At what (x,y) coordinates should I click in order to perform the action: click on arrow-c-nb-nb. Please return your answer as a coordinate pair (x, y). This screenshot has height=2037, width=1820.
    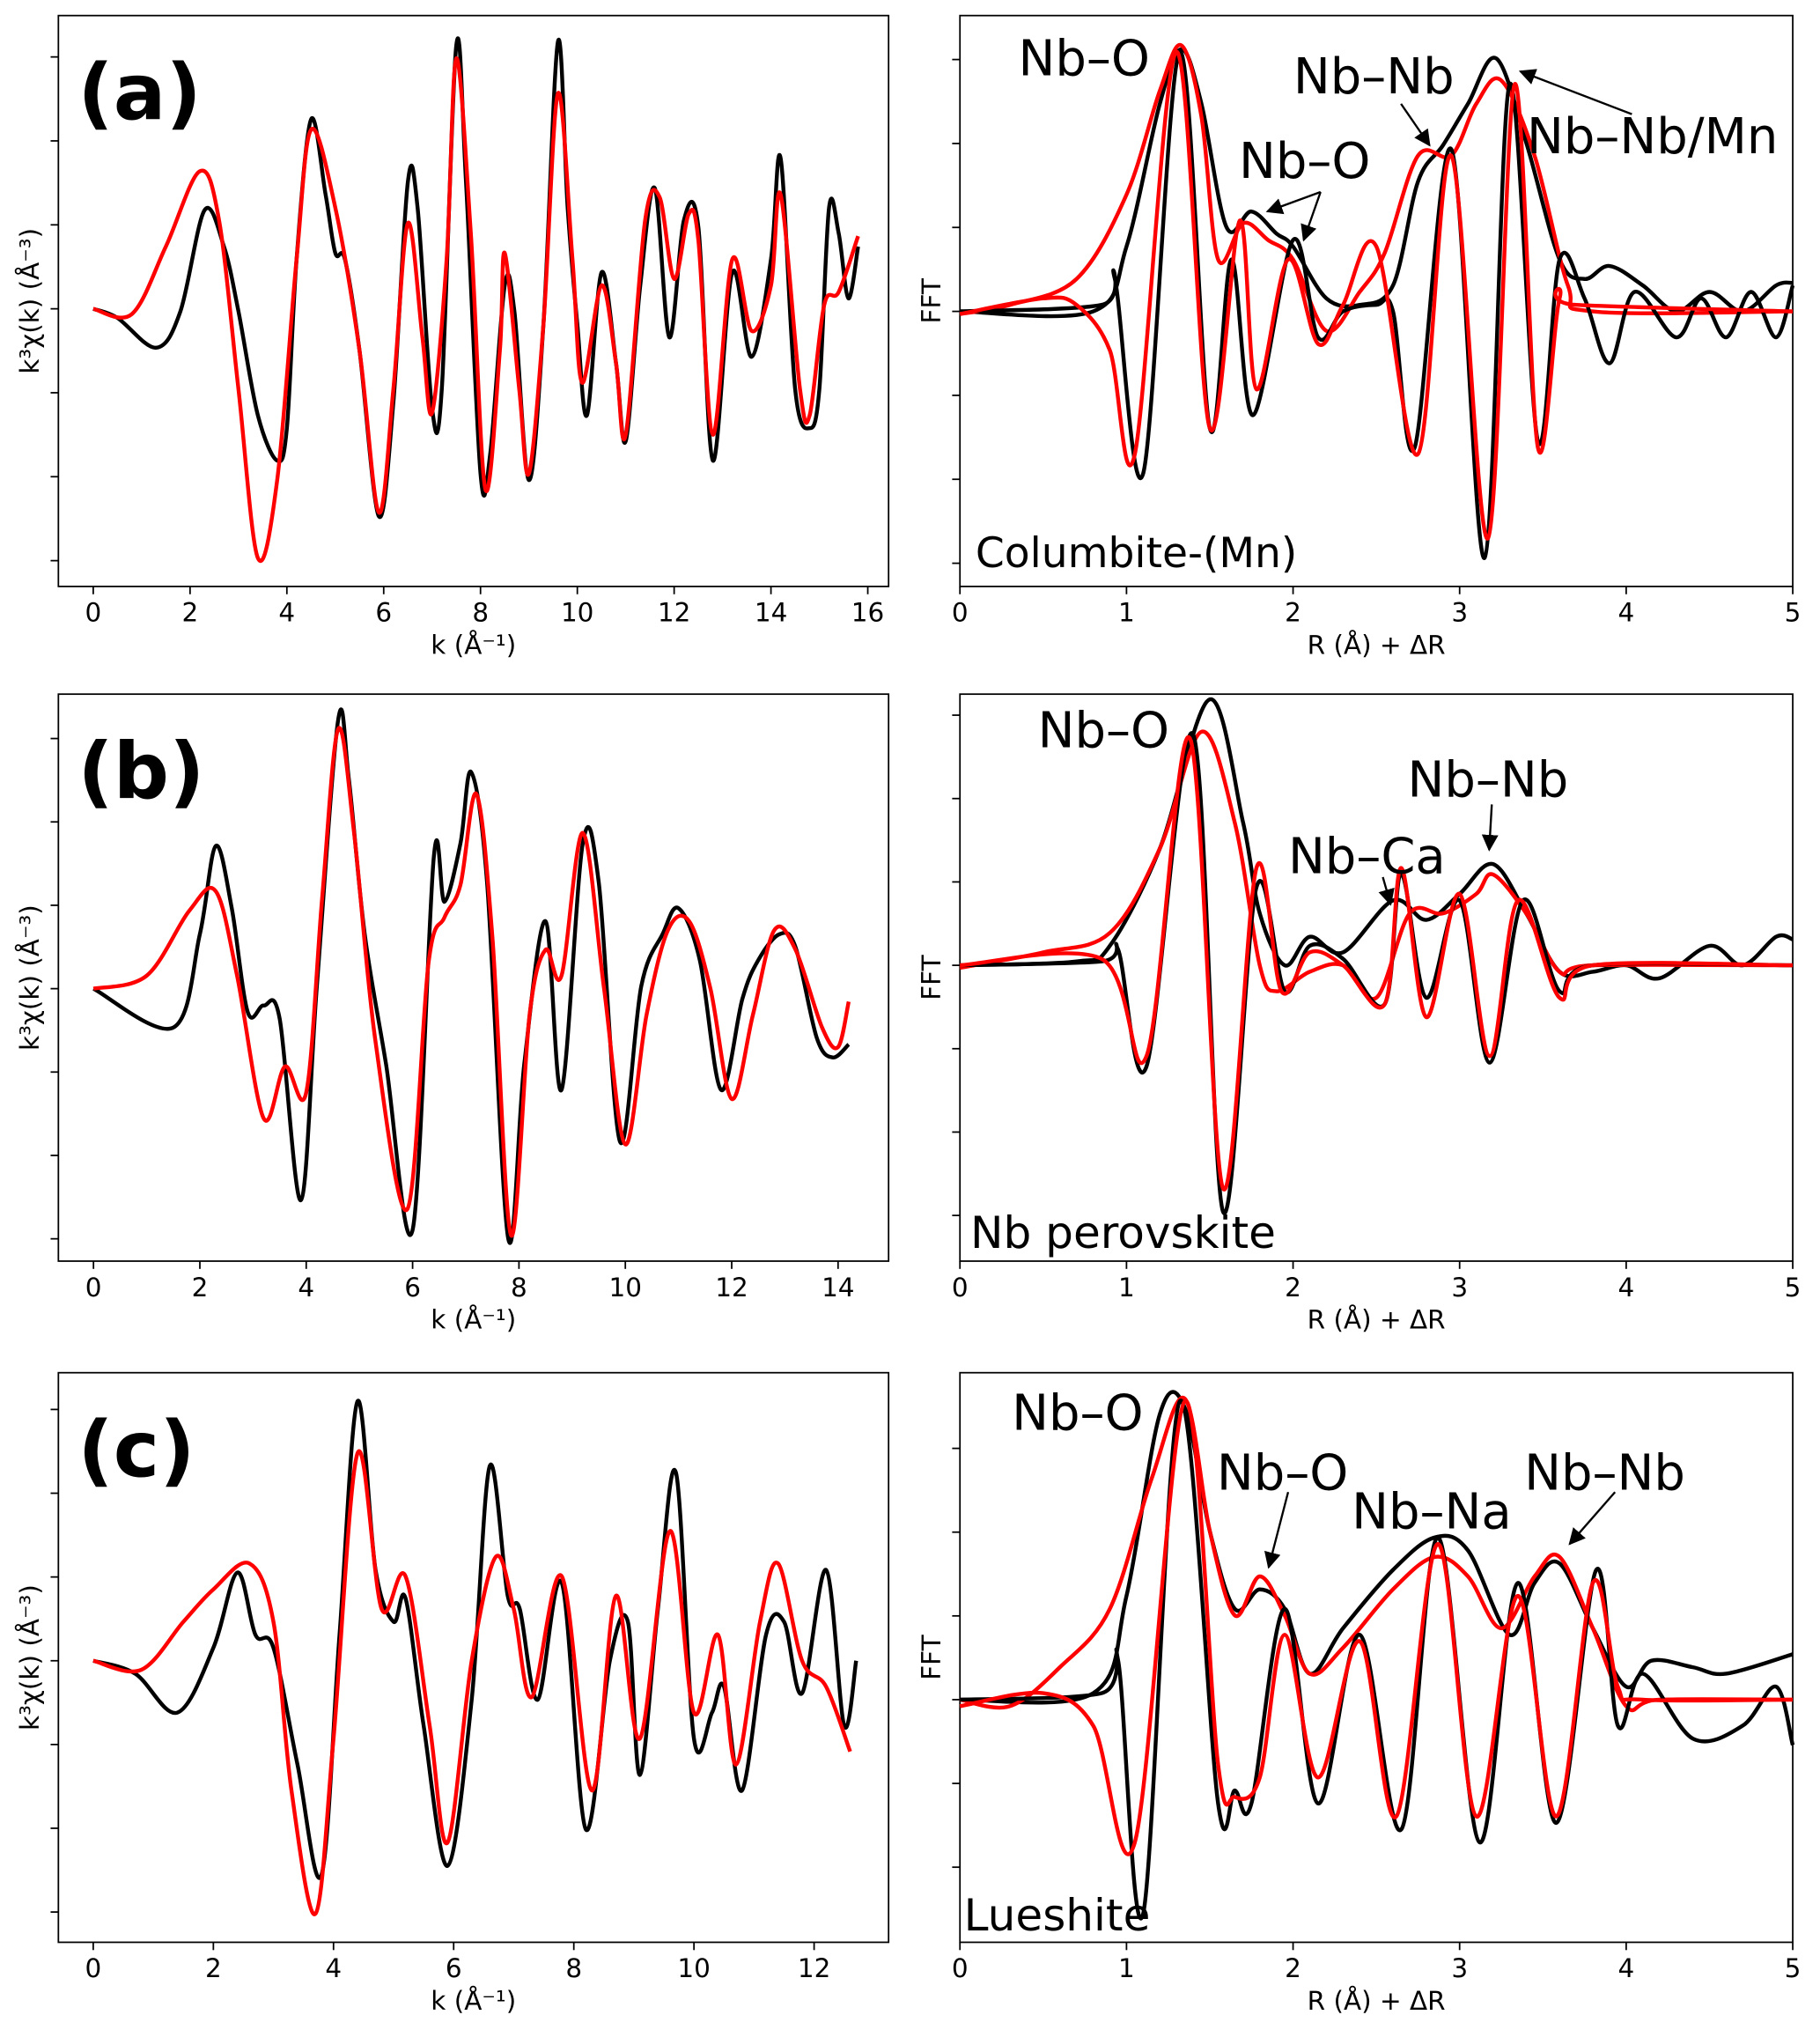
    Looking at the image, I should click on (1592, 1518).